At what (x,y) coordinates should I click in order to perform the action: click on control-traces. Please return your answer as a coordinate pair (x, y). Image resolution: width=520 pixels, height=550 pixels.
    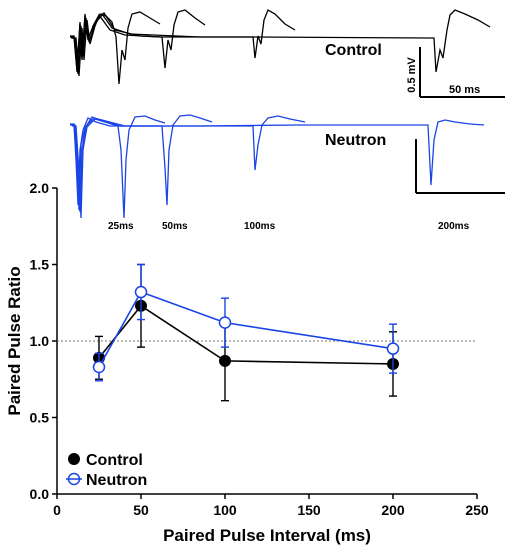
    Looking at the image, I should click on (280, 47).